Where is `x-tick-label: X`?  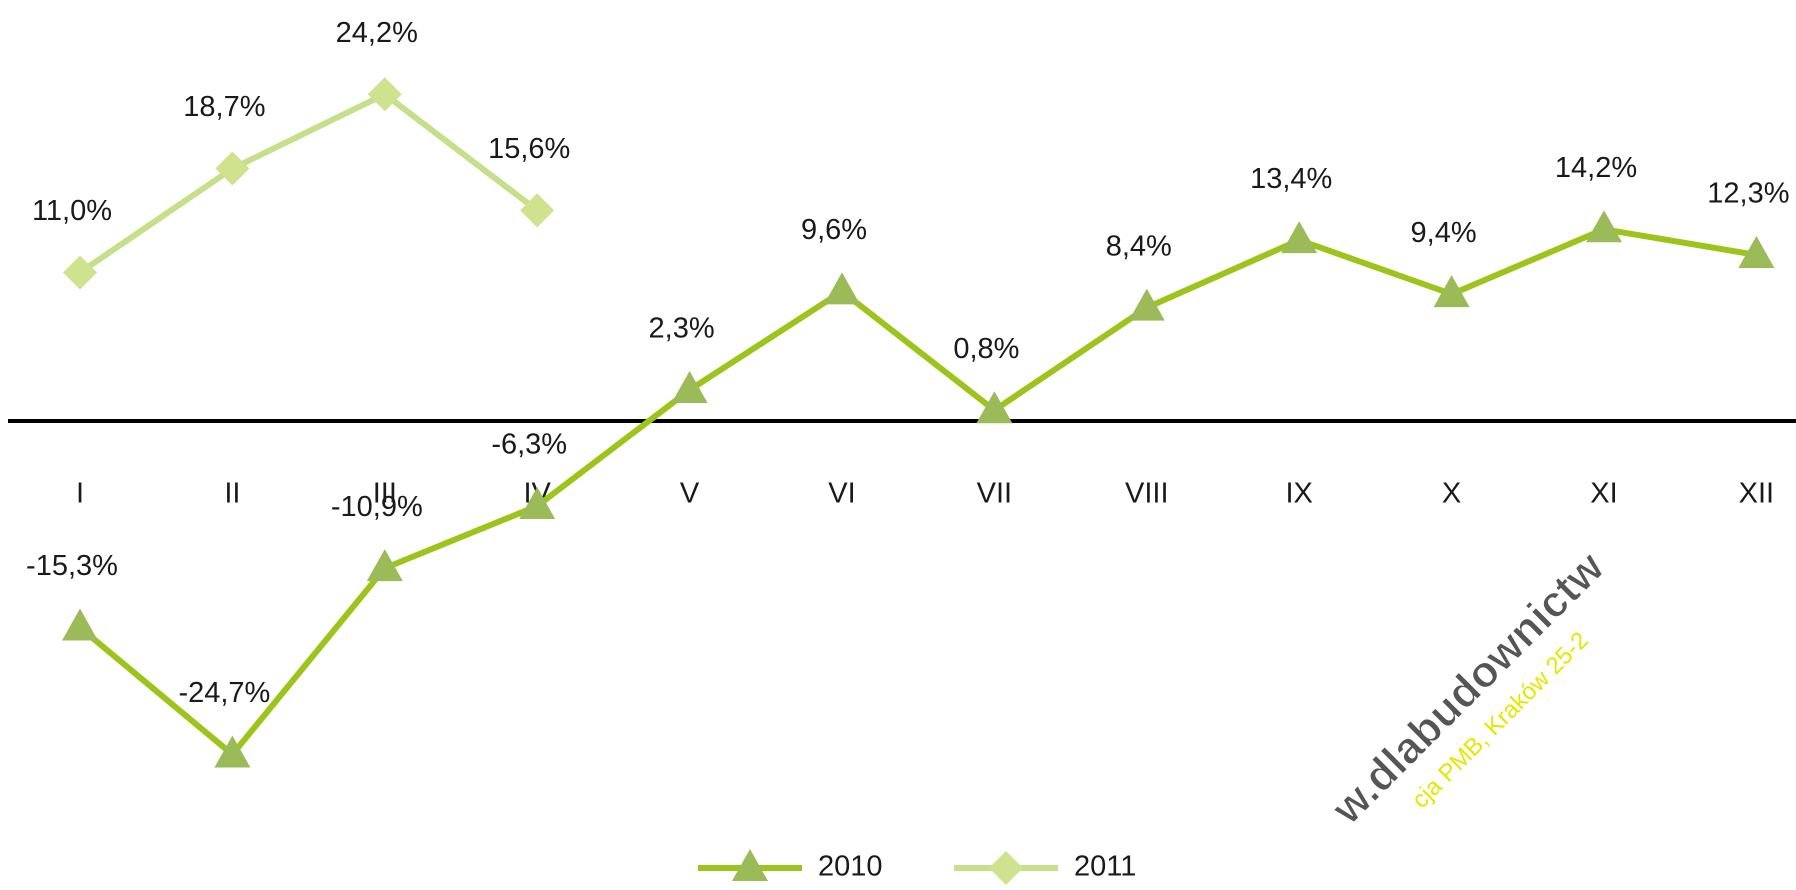
x-tick-label: X is located at coordinates (1451, 494).